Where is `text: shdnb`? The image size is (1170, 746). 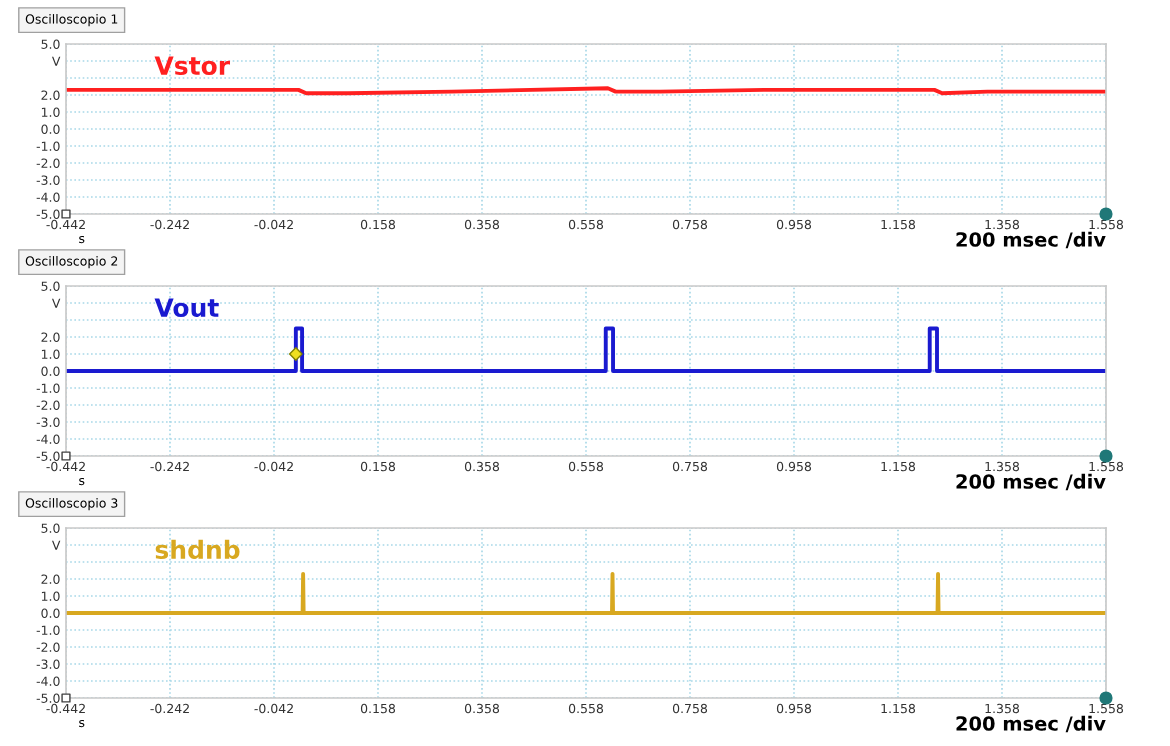 text: shdnb is located at coordinates (197, 549).